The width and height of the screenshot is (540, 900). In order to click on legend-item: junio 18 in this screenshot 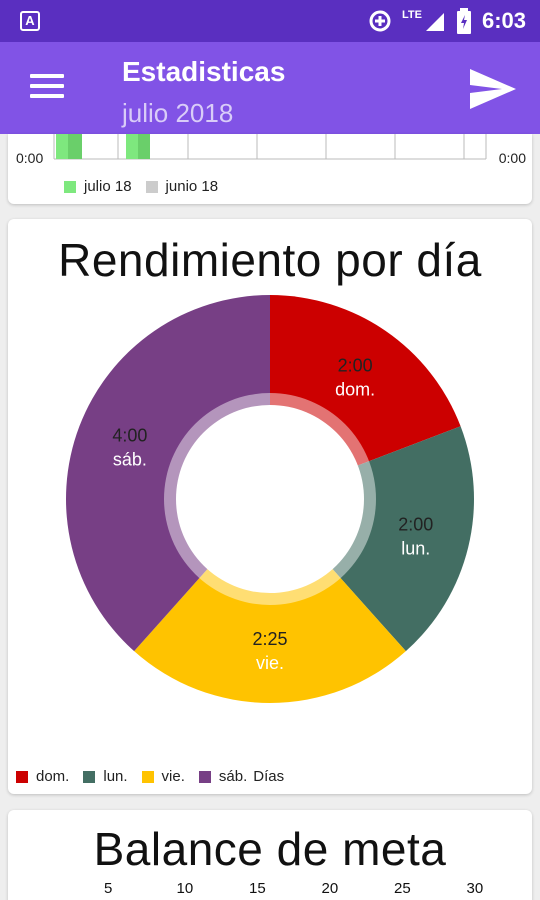, I will do `click(182, 186)`.